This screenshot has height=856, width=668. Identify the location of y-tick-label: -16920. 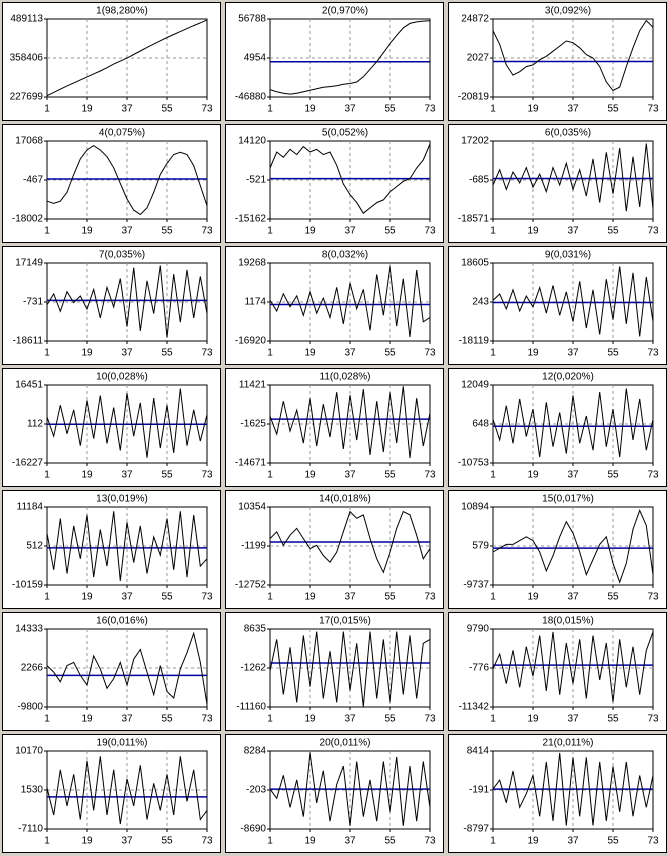
(251, 341).